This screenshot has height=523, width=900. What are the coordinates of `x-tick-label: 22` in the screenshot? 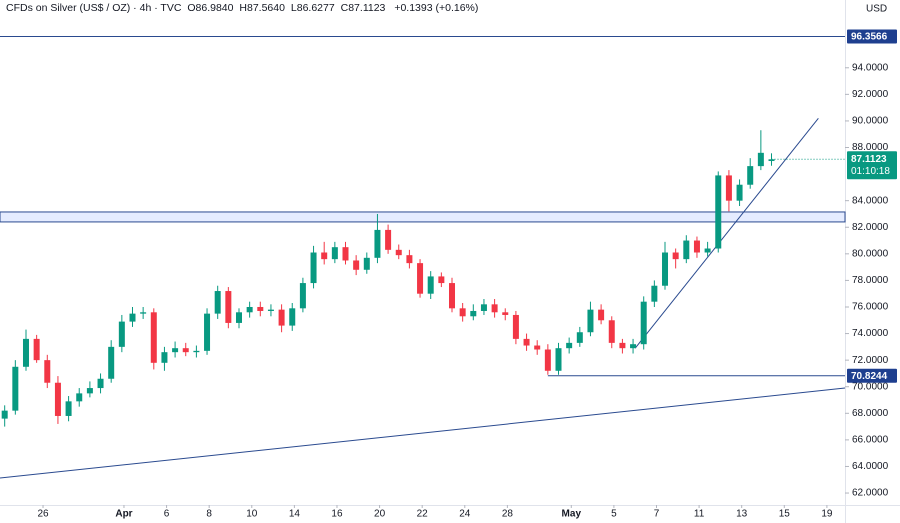 It's located at (423, 514).